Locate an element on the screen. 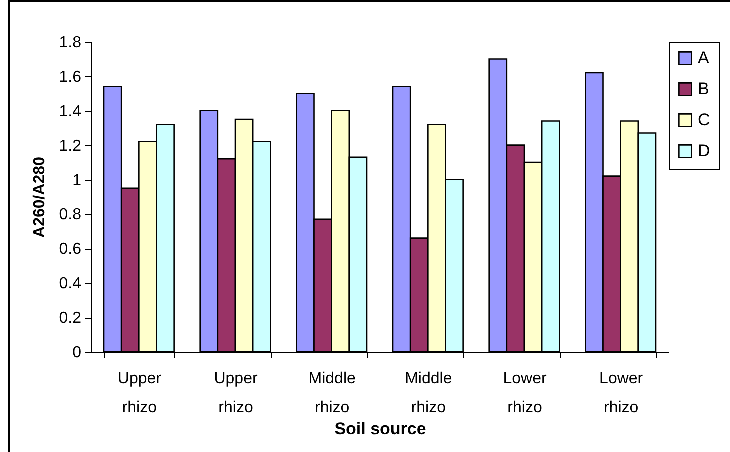  y-tick-label: 1.2 is located at coordinates (70, 146).